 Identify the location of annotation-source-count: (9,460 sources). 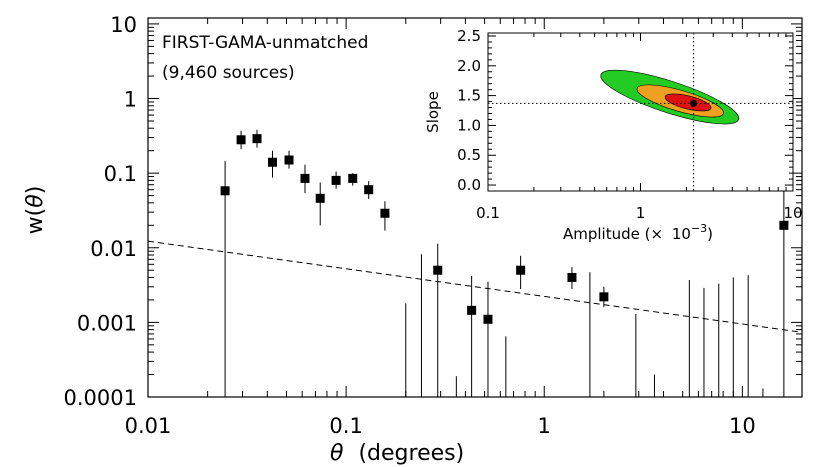
(228, 73).